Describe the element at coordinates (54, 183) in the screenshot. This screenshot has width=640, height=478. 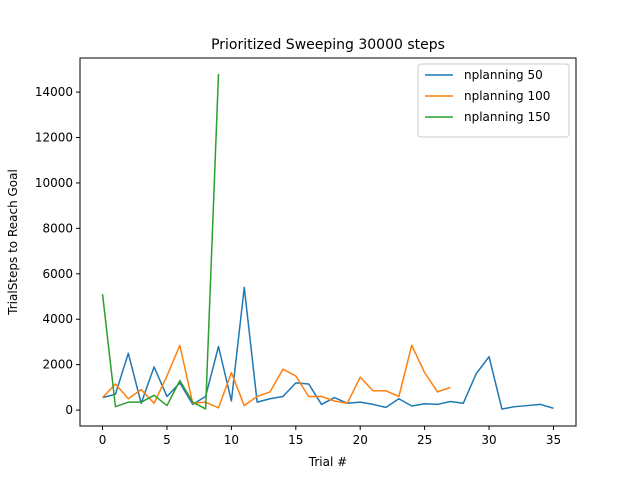
I see `y-tick-label: 10000` at that location.